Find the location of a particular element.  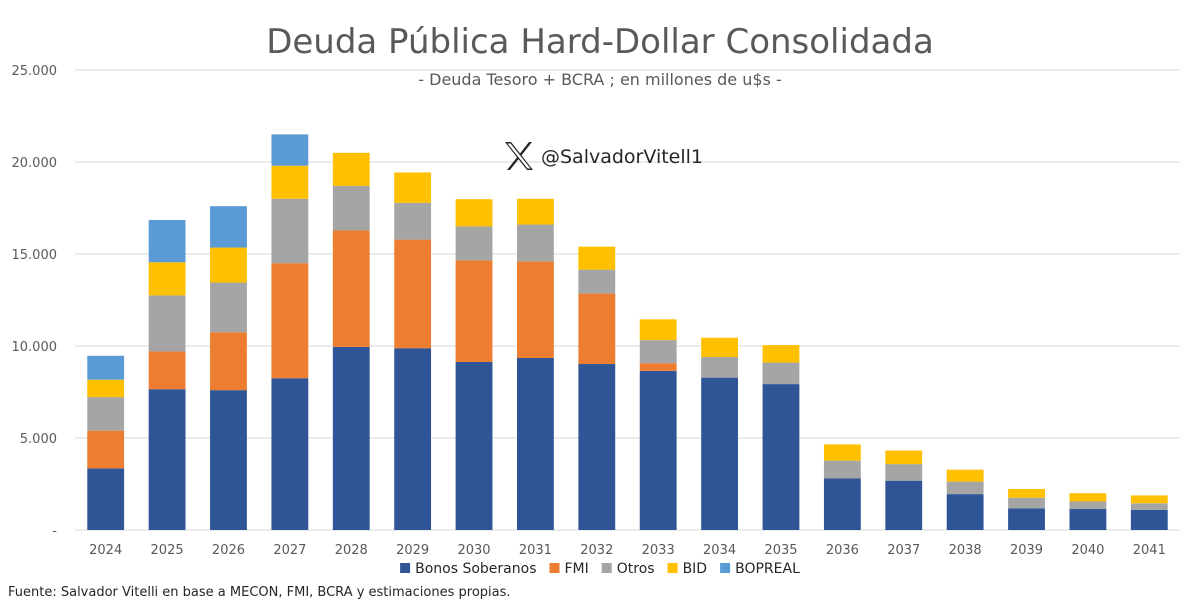

bar-segment-bopreal-2026 is located at coordinates (228, 227).